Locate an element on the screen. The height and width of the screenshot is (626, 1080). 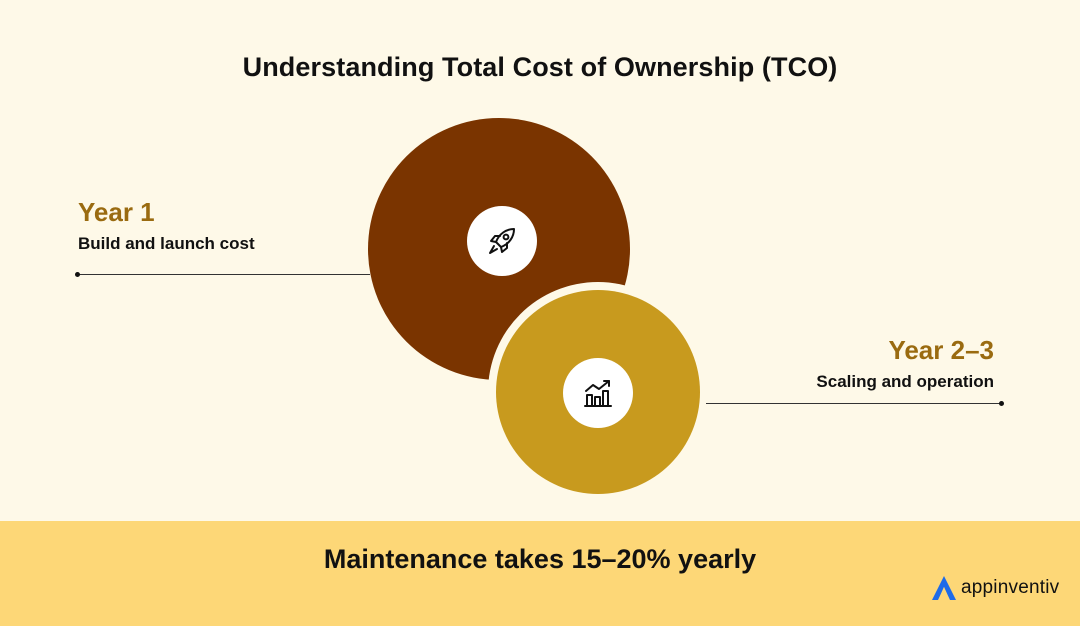
year1-title: Year 1 is located at coordinates (116, 212).